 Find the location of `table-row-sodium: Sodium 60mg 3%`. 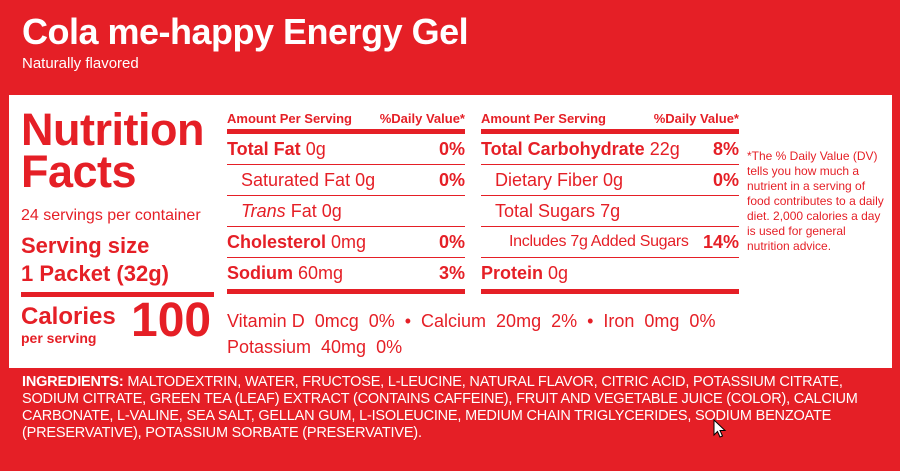

table-row-sodium: Sodium 60mg 3% is located at coordinates (346, 273).